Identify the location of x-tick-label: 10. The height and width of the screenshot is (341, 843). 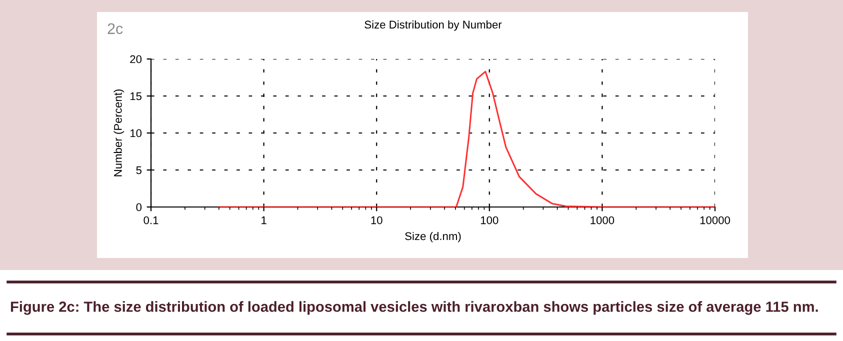
(376, 220).